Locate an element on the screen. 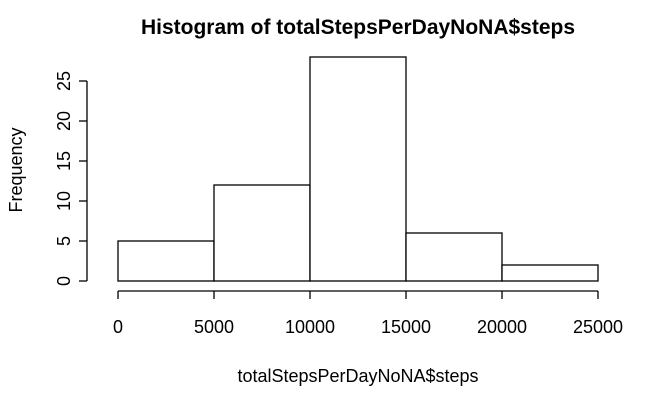  x-axis-label: totalStepsPerDayNoNA$steps is located at coordinates (357, 376).